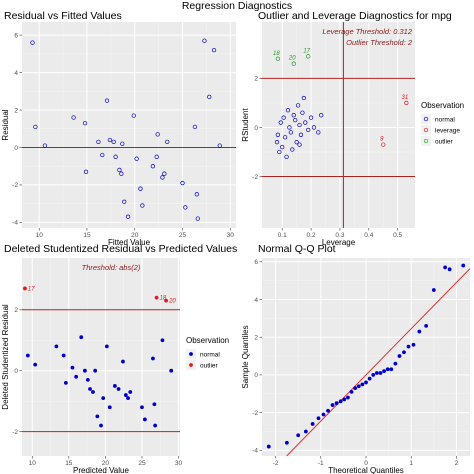 The image size is (474, 474). What do you see at coordinates (339, 242) in the screenshot?
I see `x-axis-label: Leverage` at bounding box center [339, 242].